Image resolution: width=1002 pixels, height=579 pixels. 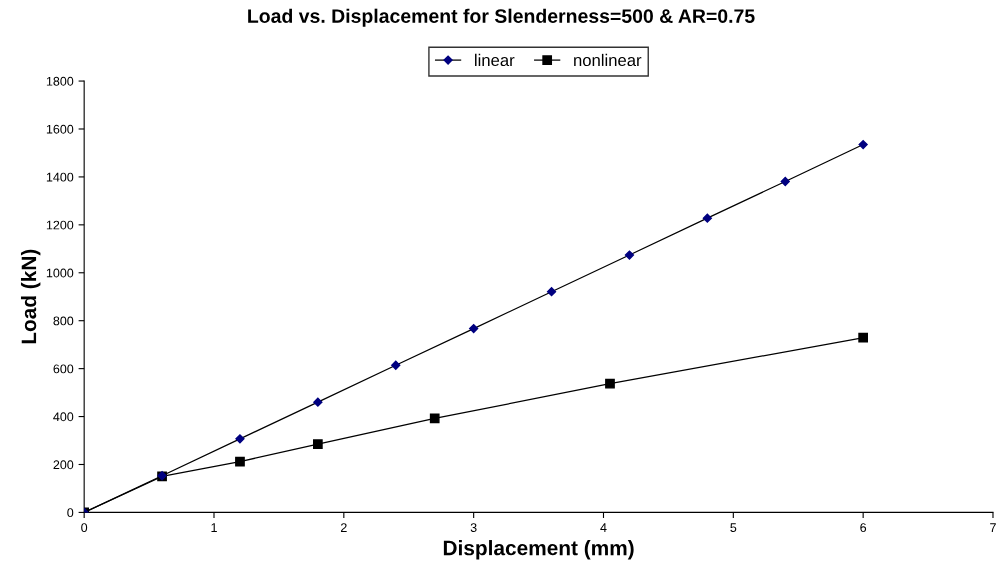 I want to click on y-tick-label: 1600, so click(x=60, y=129).